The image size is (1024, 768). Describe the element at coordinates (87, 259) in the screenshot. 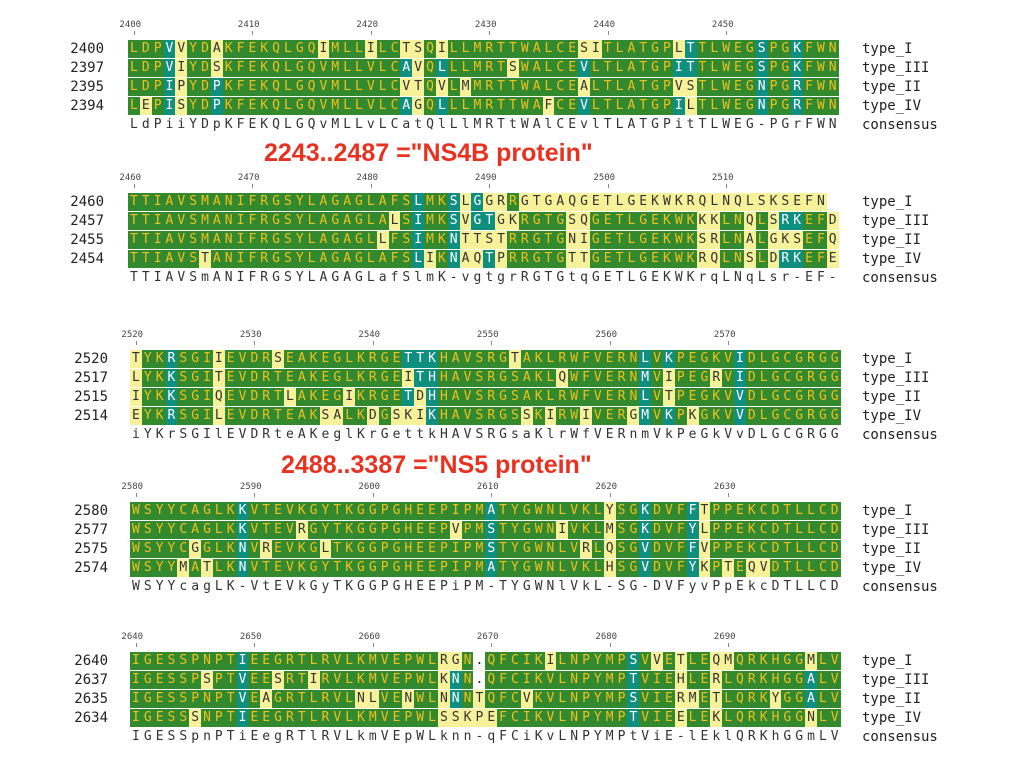

I see `start-position: 2454` at that location.